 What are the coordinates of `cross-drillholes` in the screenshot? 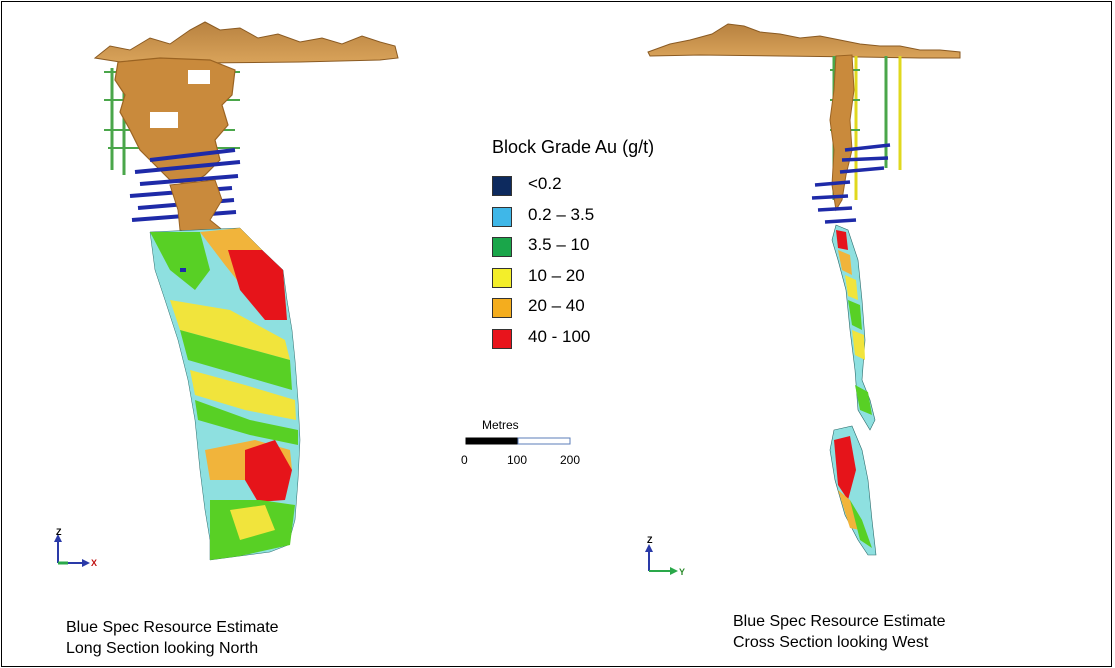 It's located at (866, 128).